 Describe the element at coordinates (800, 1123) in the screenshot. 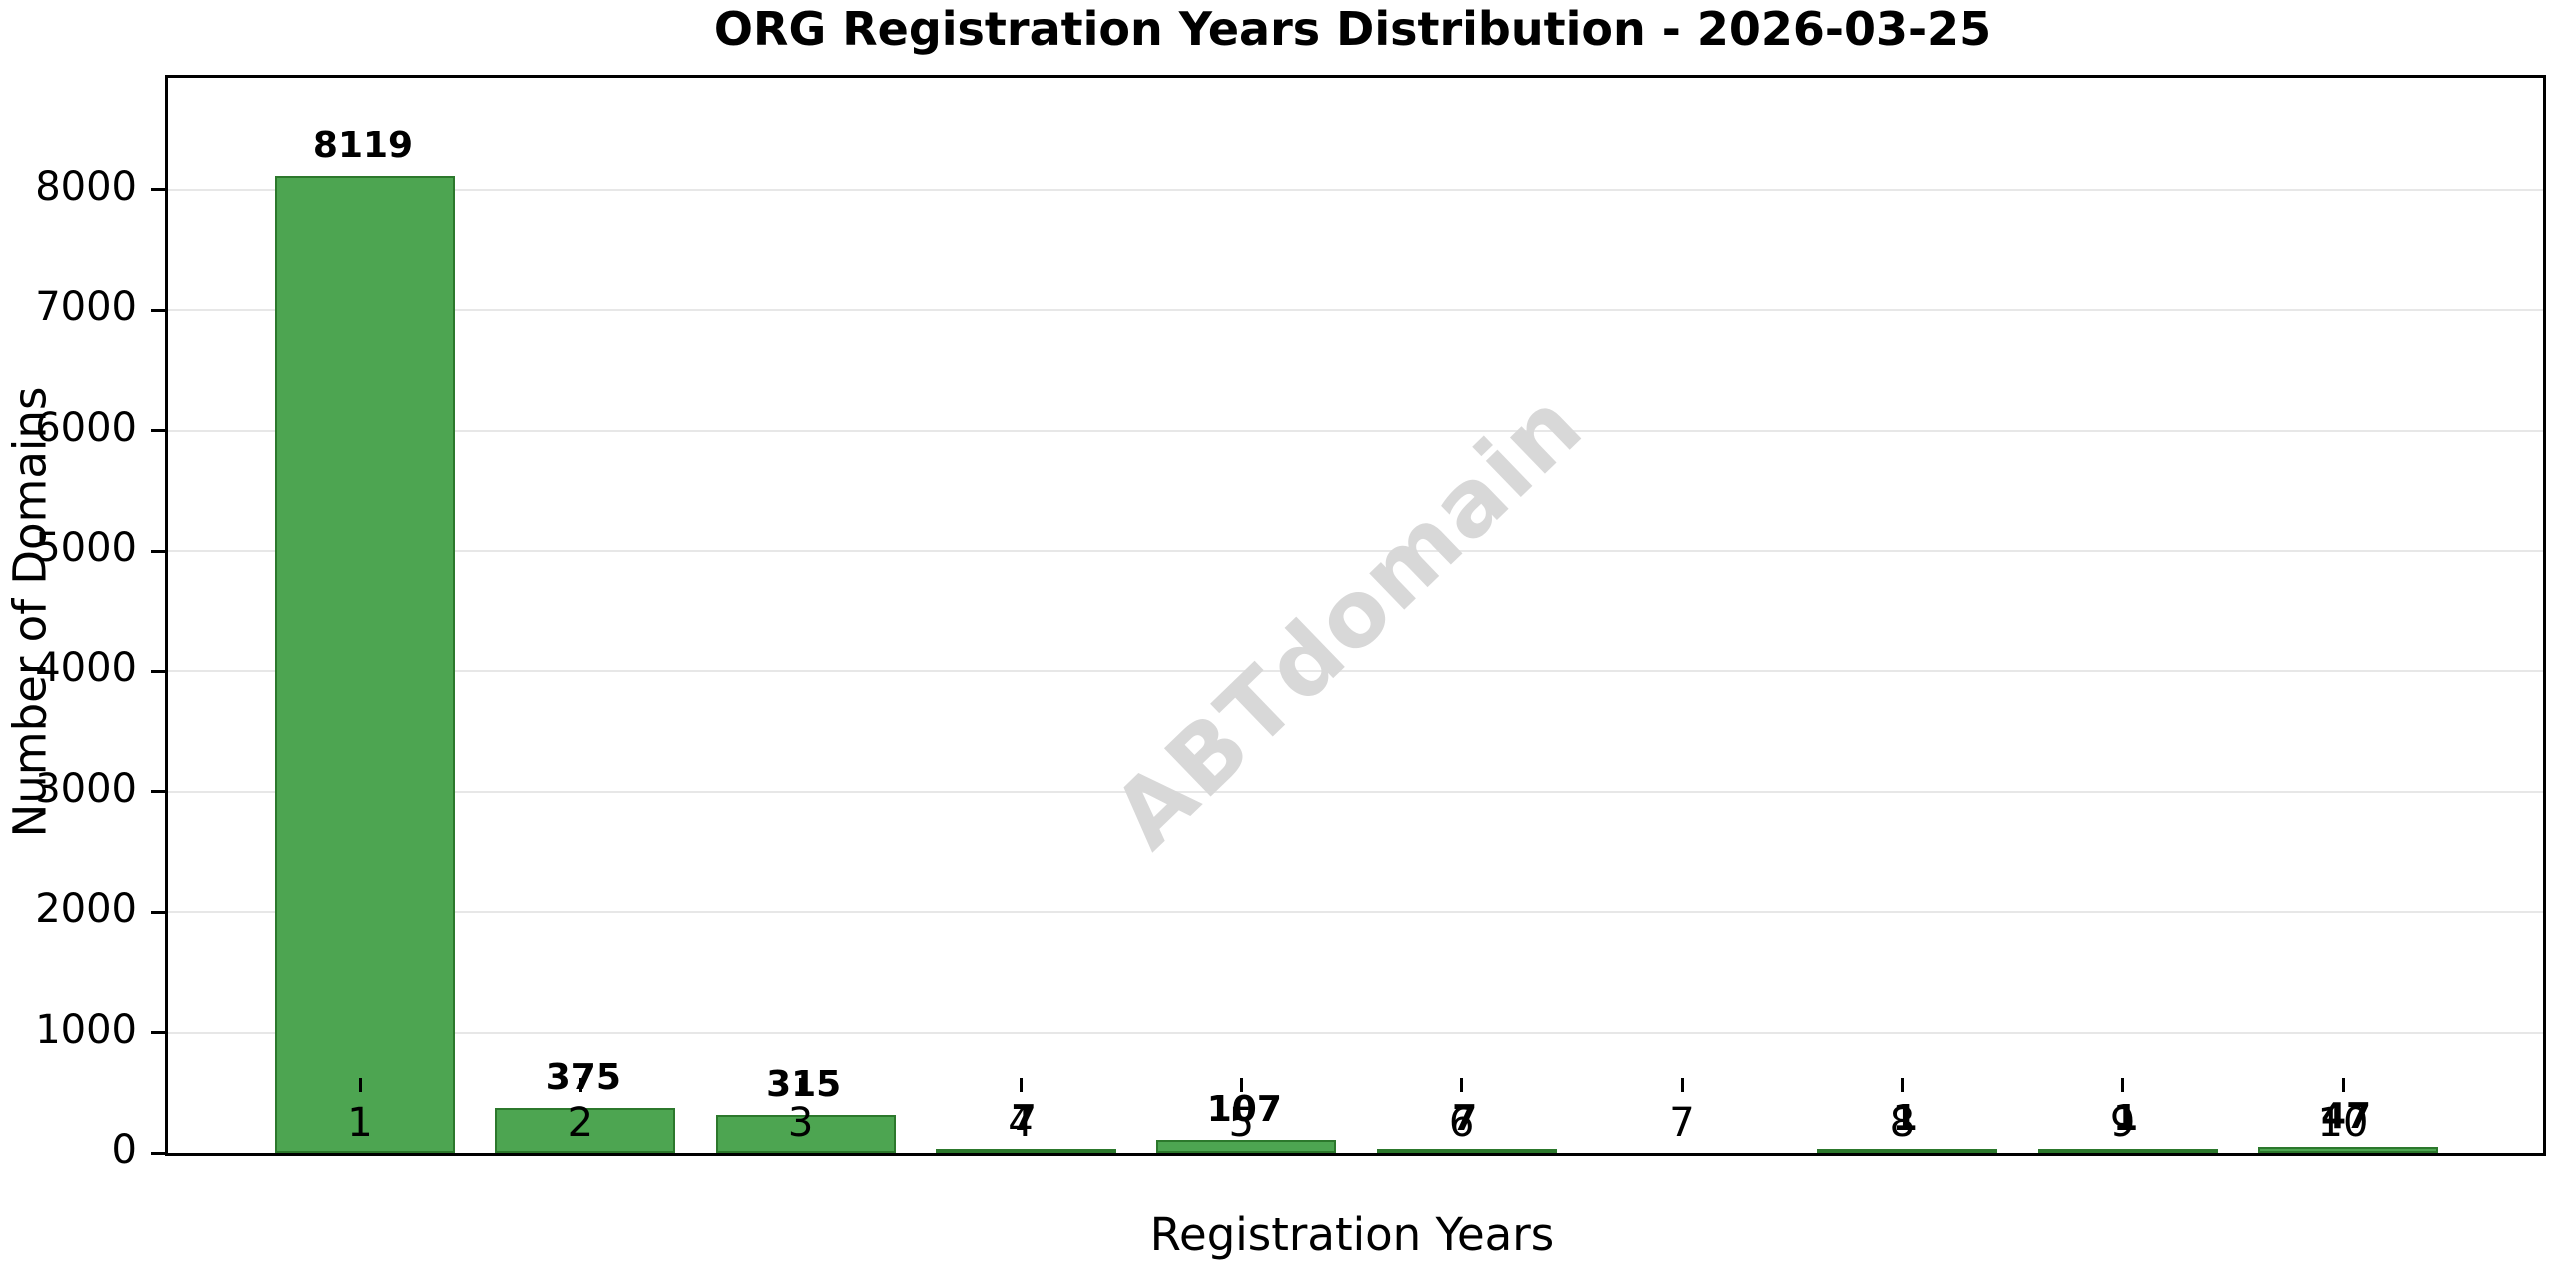

I see `x-tick-label: 3` at that location.